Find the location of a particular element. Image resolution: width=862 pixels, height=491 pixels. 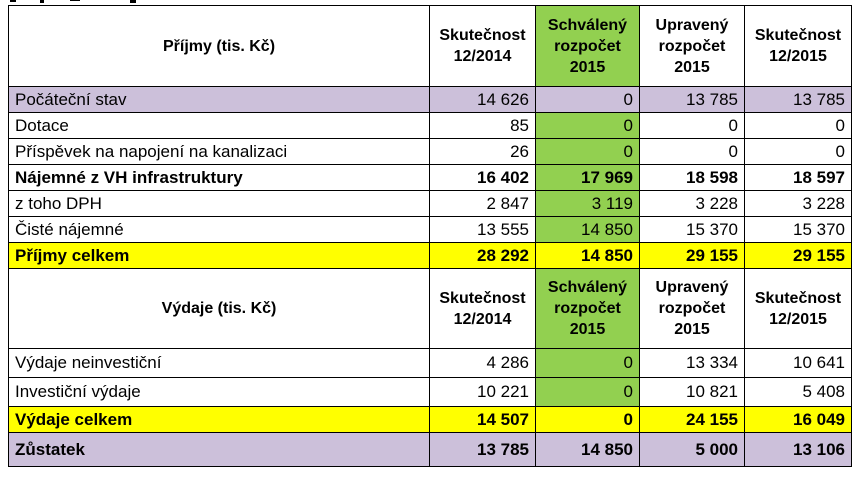

row-label: Výdaje neinvestiční is located at coordinates (219, 363).